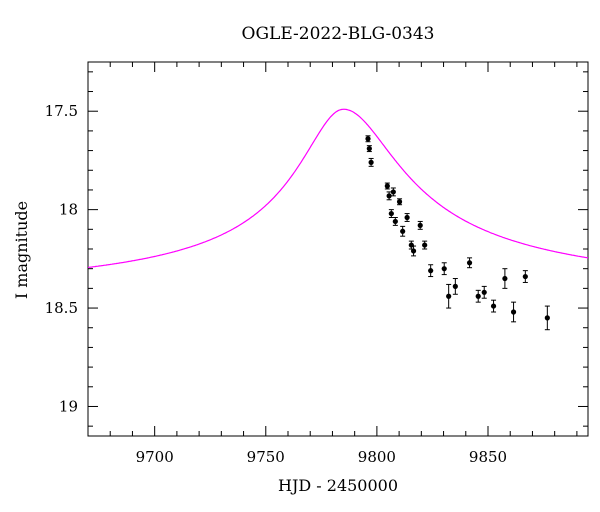 This screenshot has width=600, height=512. I want to click on x-axis-label: HJD - 2450000, so click(338, 485).